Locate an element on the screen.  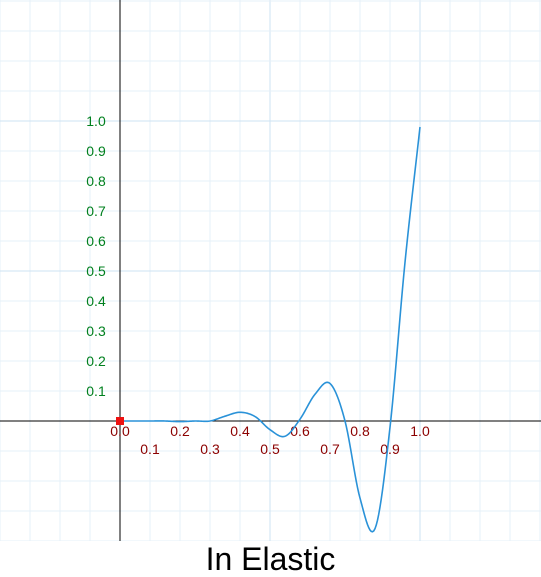
chart-title: In Elastic is located at coordinates (270, 559).